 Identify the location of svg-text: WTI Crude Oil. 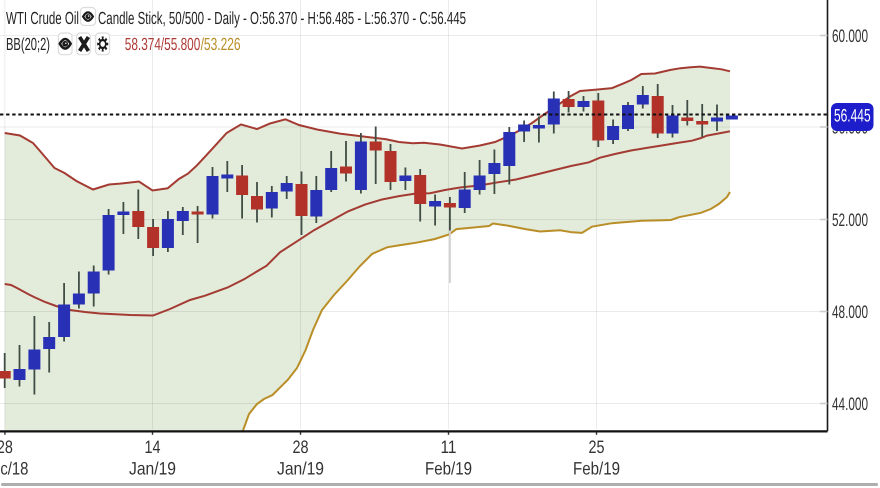
(42, 18).